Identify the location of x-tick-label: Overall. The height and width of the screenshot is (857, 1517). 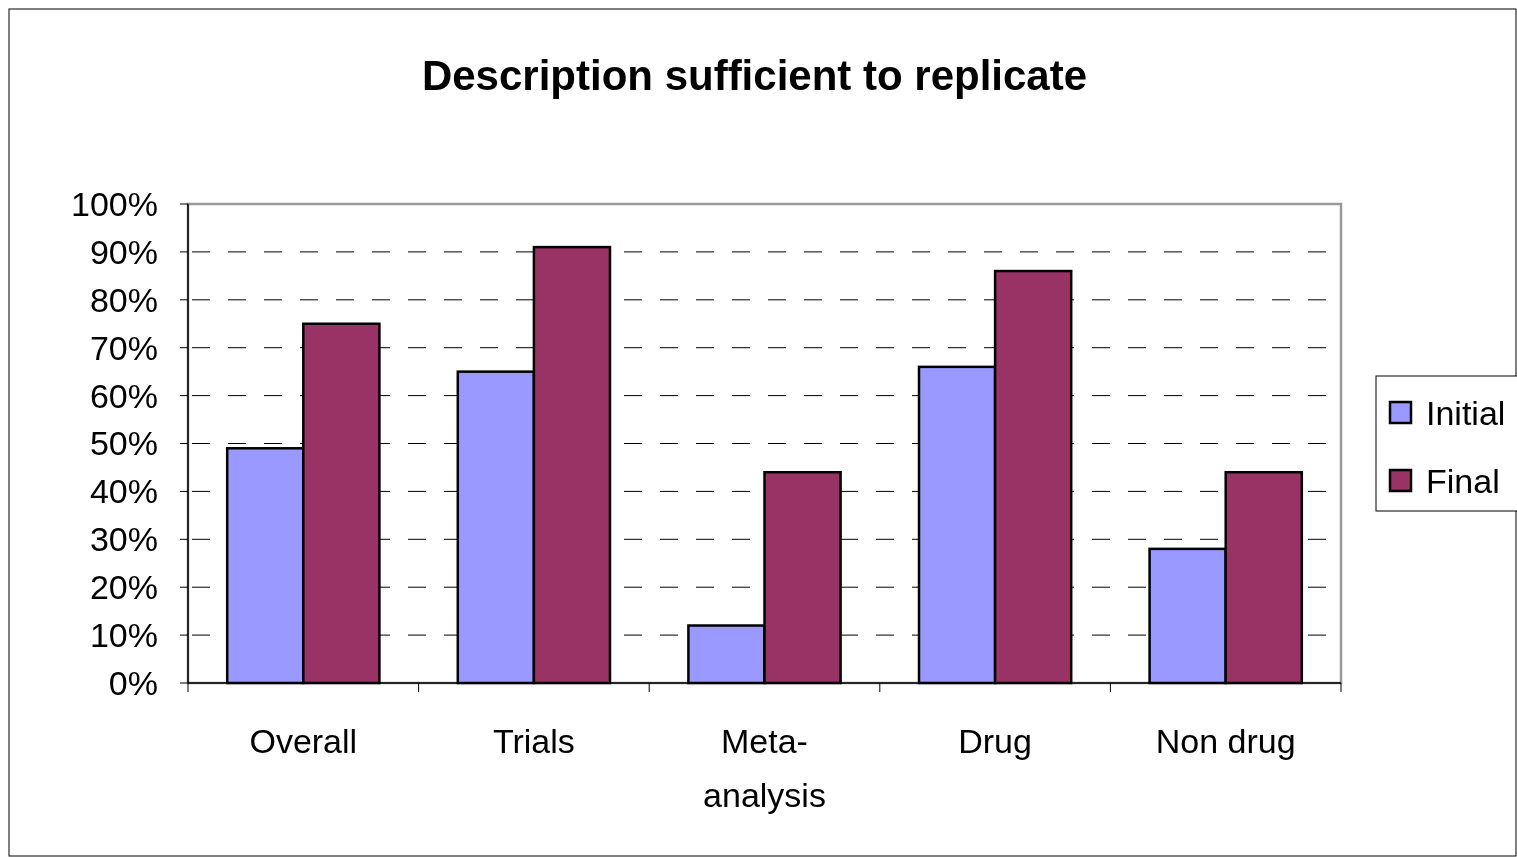
(303, 741).